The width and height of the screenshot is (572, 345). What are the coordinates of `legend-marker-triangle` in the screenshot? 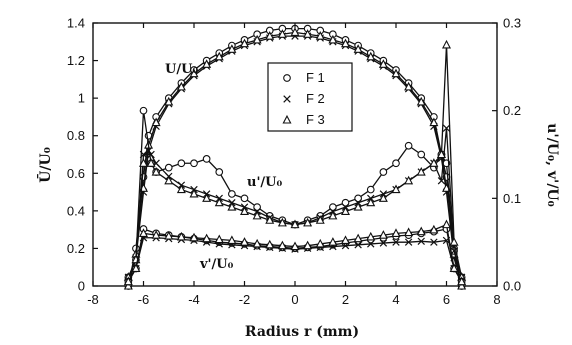 It's located at (287, 119).